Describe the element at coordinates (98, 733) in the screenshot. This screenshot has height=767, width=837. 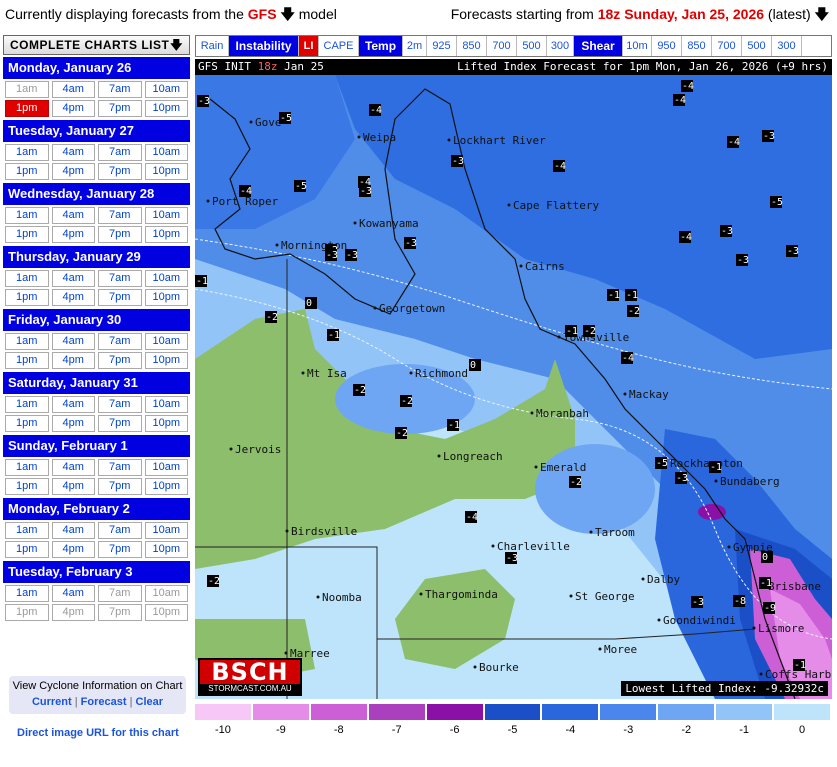
I see `direct-image-url-link: Direct image URL for this chart` at that location.